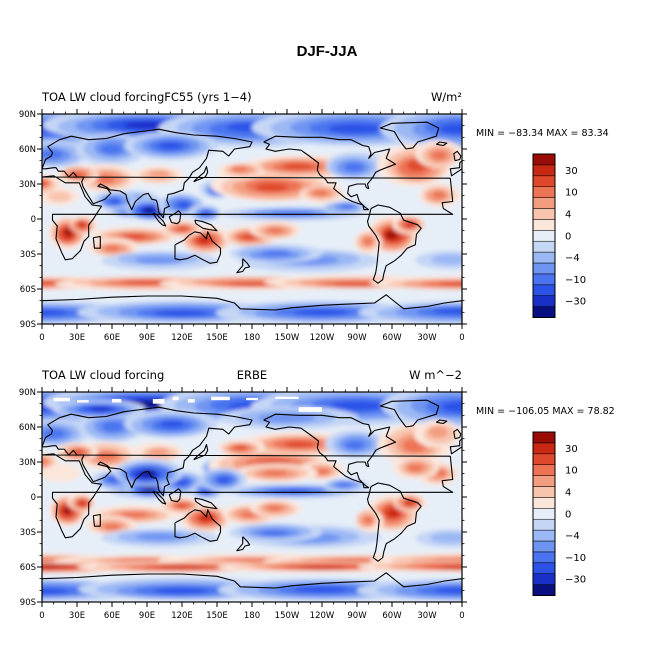 The width and height of the screenshot is (654, 654). I want to click on units-label: W m^−2, so click(435, 375).